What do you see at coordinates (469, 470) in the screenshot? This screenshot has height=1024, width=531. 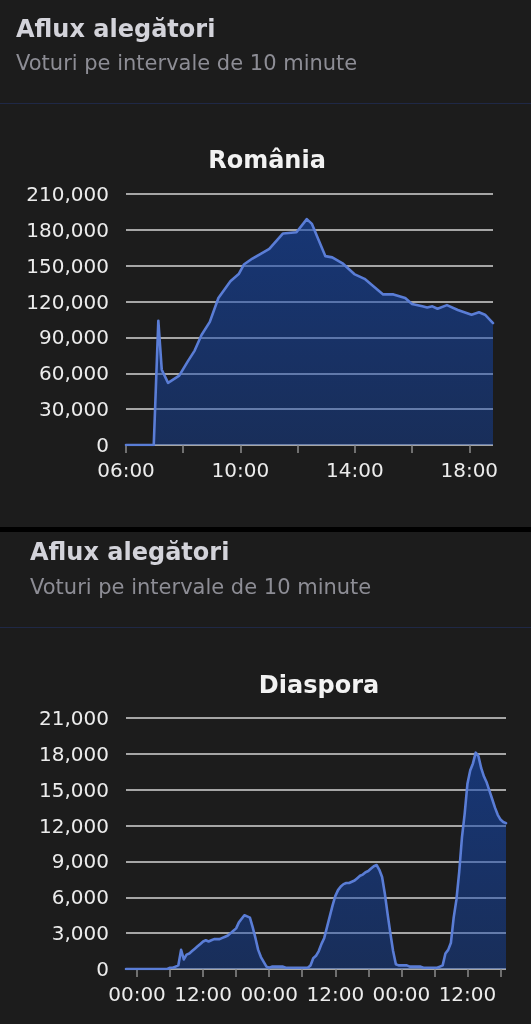 I see `x-tick-label: 18:00` at bounding box center [469, 470].